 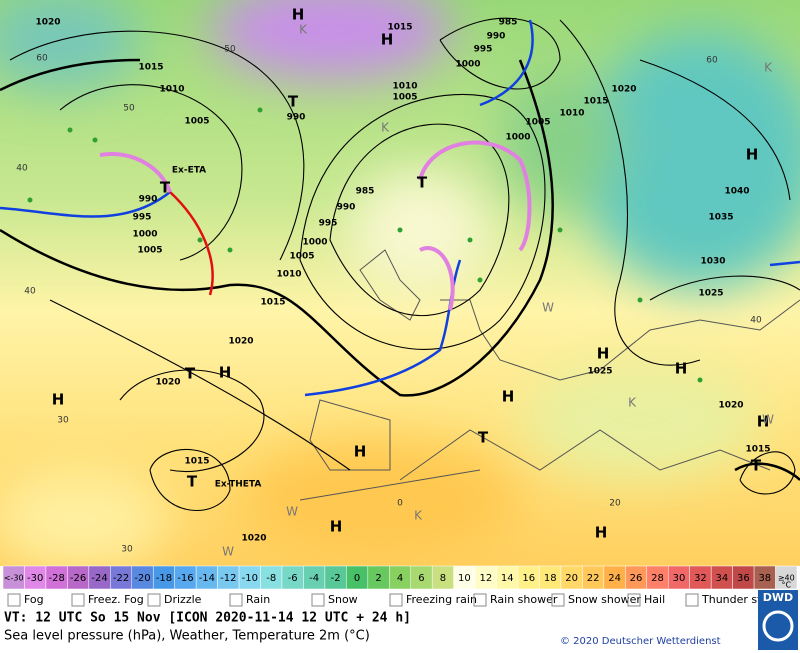 What do you see at coordinates (343, 599) in the screenshot?
I see `legend-label: Snow` at bounding box center [343, 599].